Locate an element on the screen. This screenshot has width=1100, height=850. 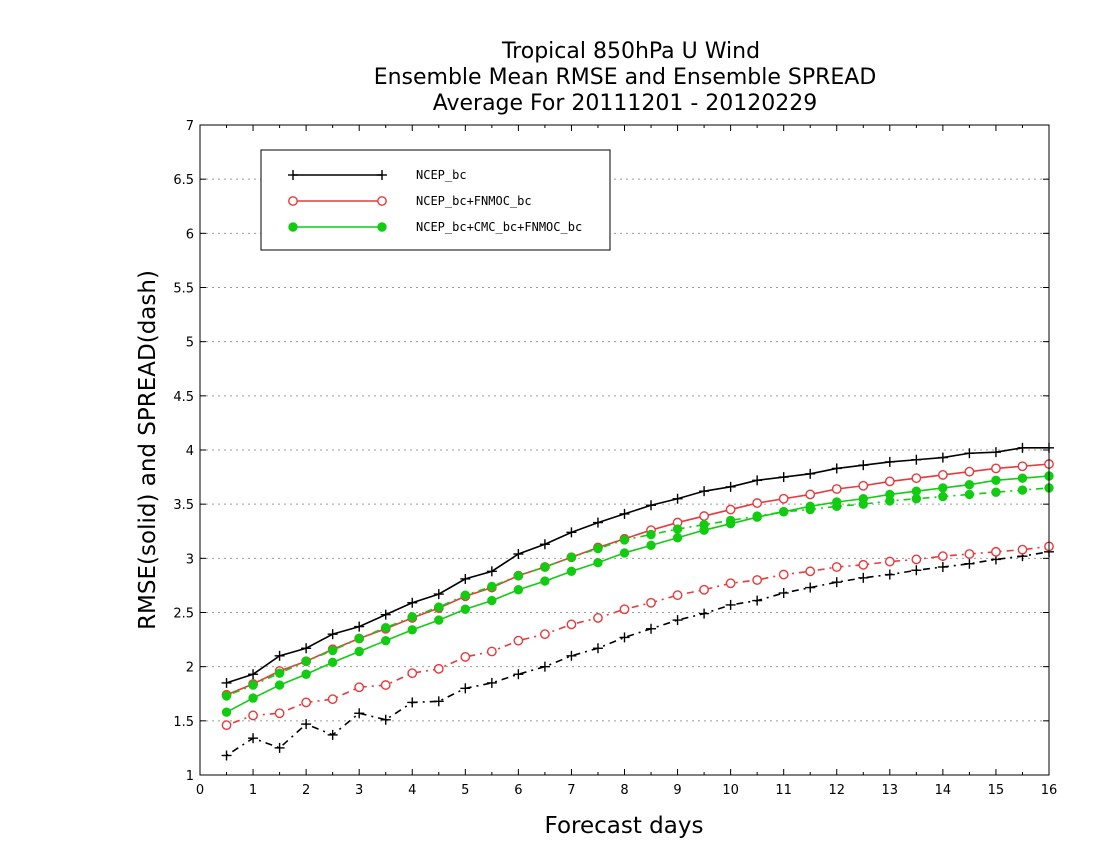
x-tick-label: 6 is located at coordinates (518, 790).